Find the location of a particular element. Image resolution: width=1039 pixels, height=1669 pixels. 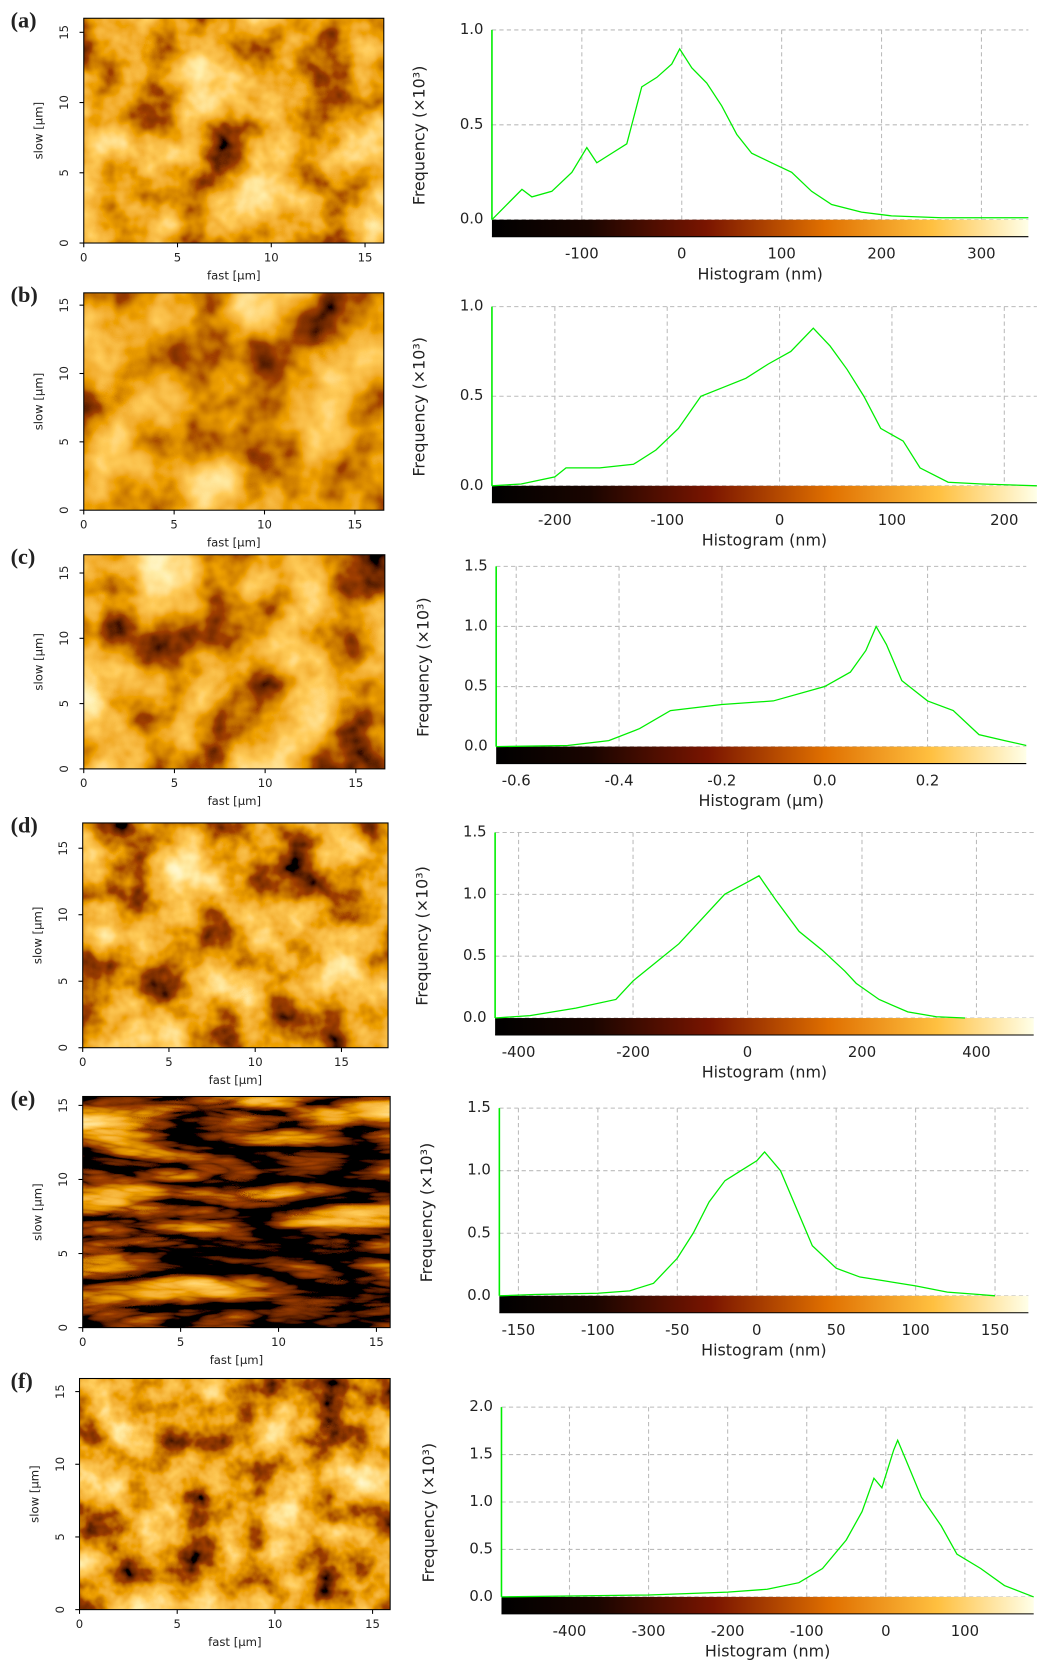

x-tick-label: 0.0 is located at coordinates (825, 781).